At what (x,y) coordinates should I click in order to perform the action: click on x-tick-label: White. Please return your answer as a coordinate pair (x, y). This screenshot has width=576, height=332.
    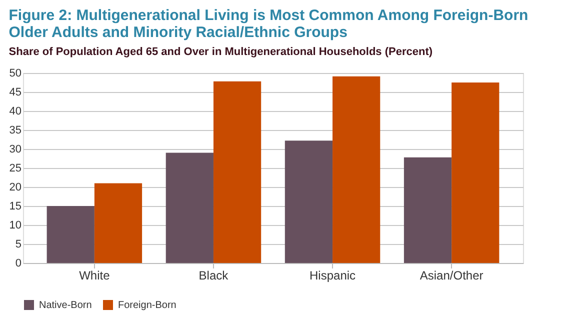
    Looking at the image, I should click on (94, 275).